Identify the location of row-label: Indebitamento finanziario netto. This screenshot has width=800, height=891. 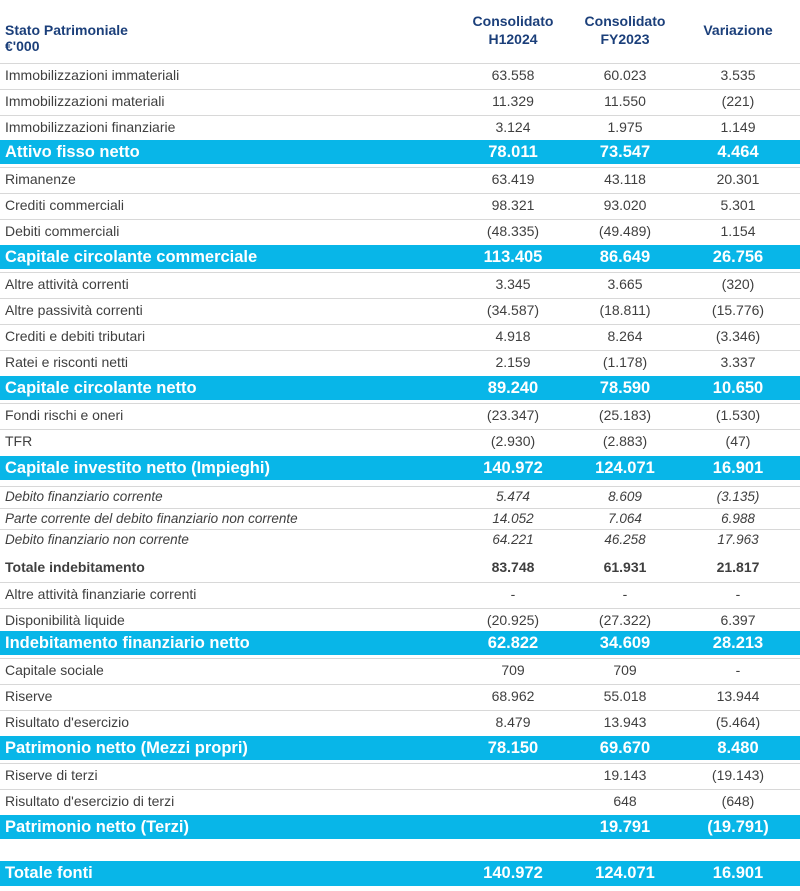
(127, 643).